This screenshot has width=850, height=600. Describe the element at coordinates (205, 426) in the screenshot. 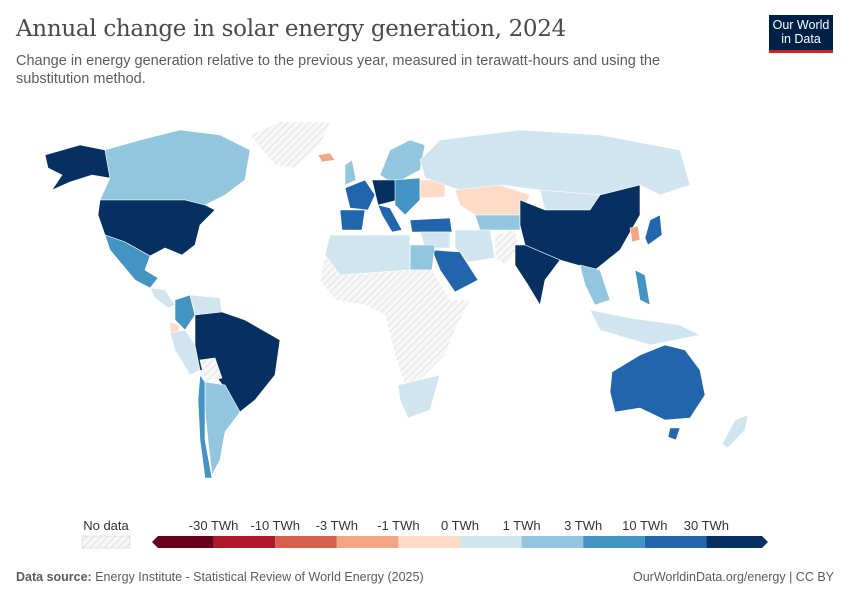

I see `country-chile` at that location.